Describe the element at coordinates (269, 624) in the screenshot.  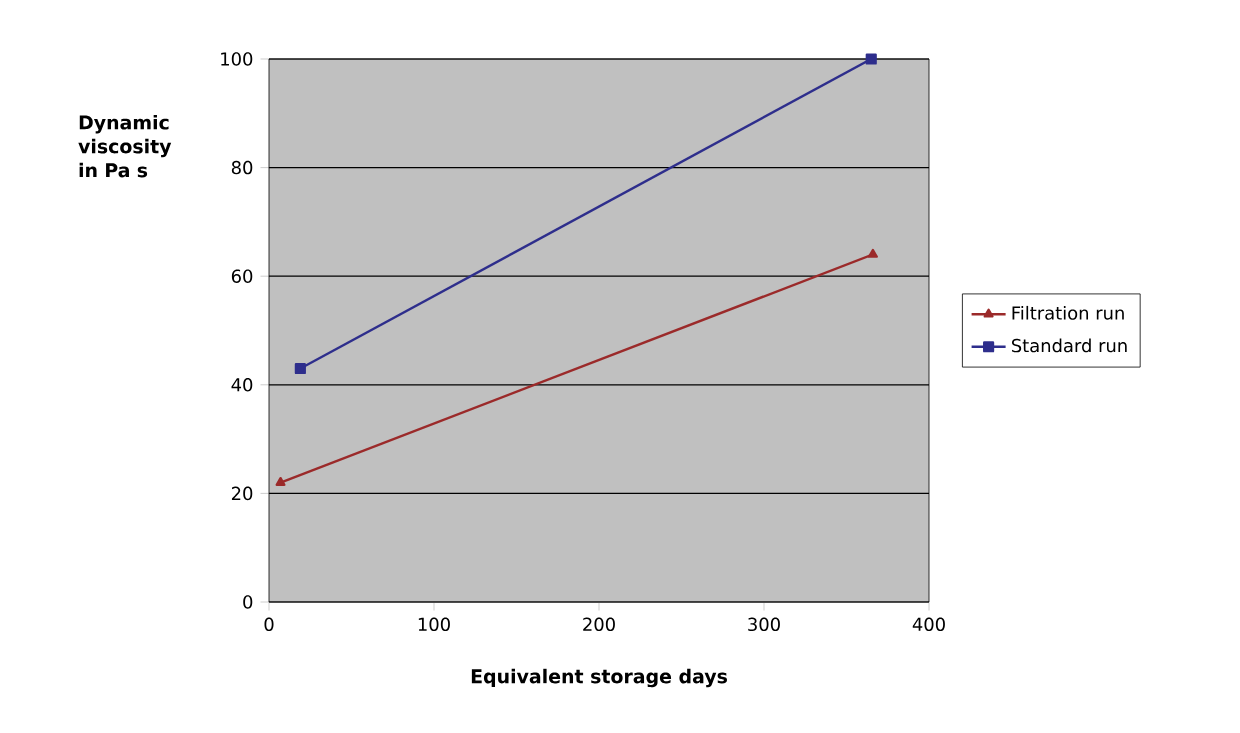
I see `x-tick-label: 0` at that location.